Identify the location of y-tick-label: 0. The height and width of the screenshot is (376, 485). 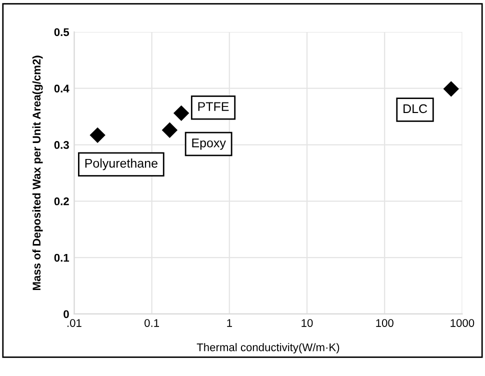
(66, 314).